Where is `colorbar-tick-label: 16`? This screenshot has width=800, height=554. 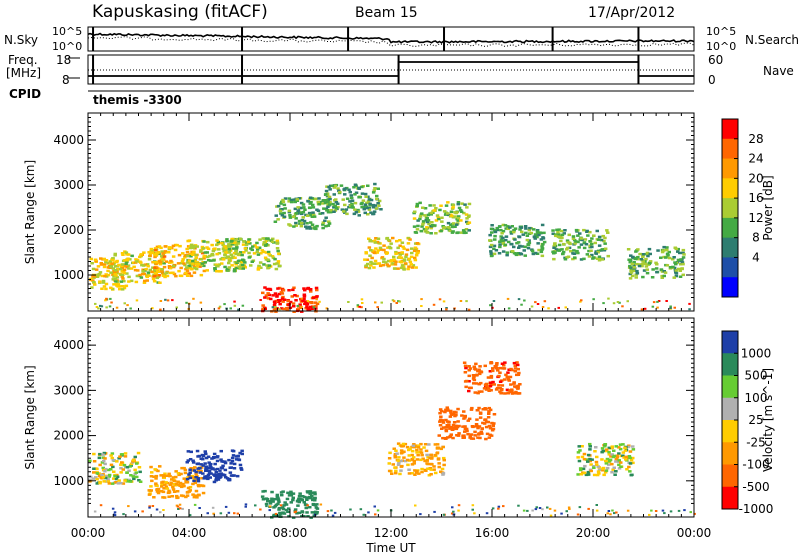 colorbar-tick-label: 16 is located at coordinates (755, 198).